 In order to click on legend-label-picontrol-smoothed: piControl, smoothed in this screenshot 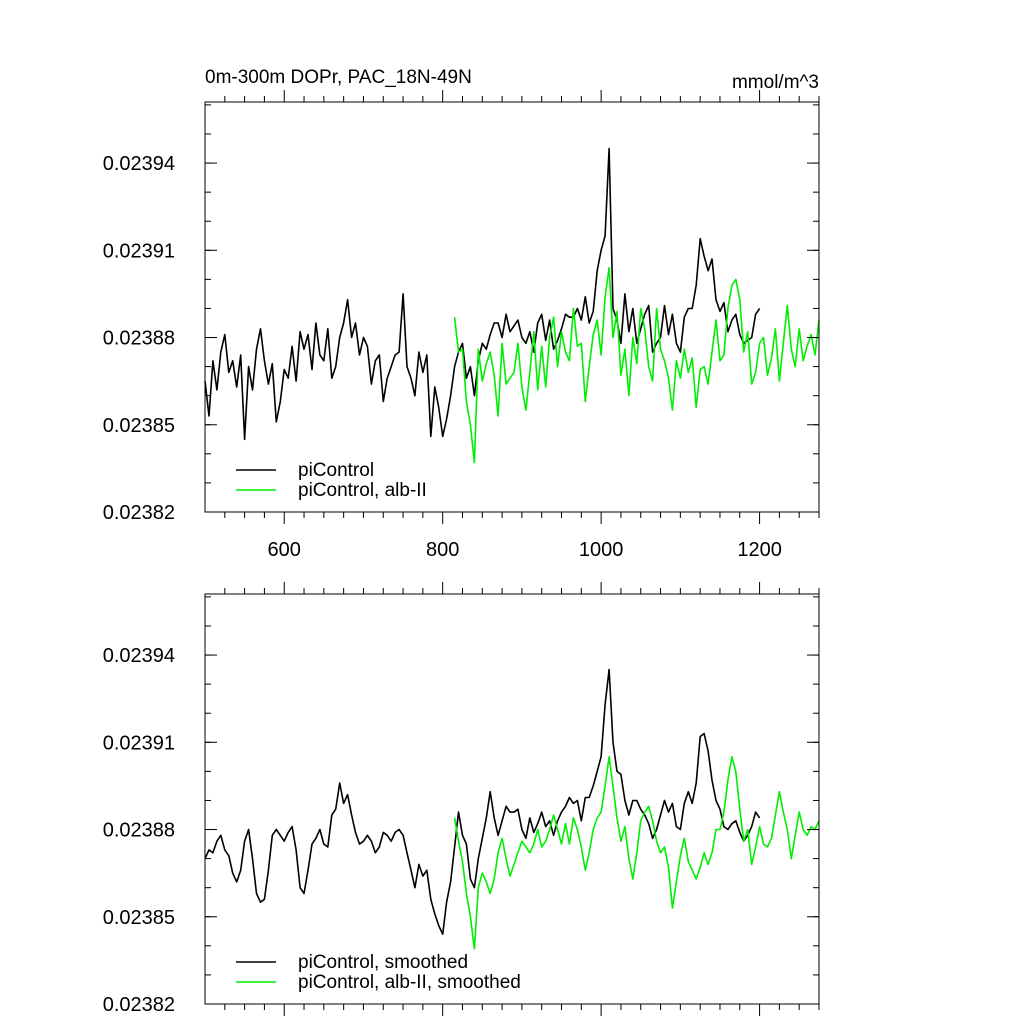, I will do `click(383, 962)`.